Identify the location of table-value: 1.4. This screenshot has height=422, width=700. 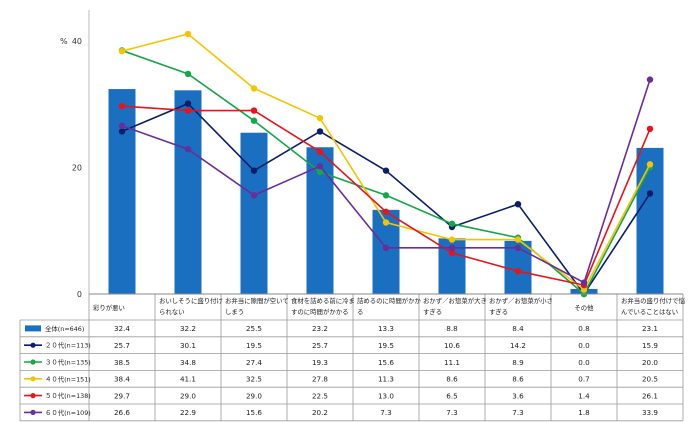
(584, 395).